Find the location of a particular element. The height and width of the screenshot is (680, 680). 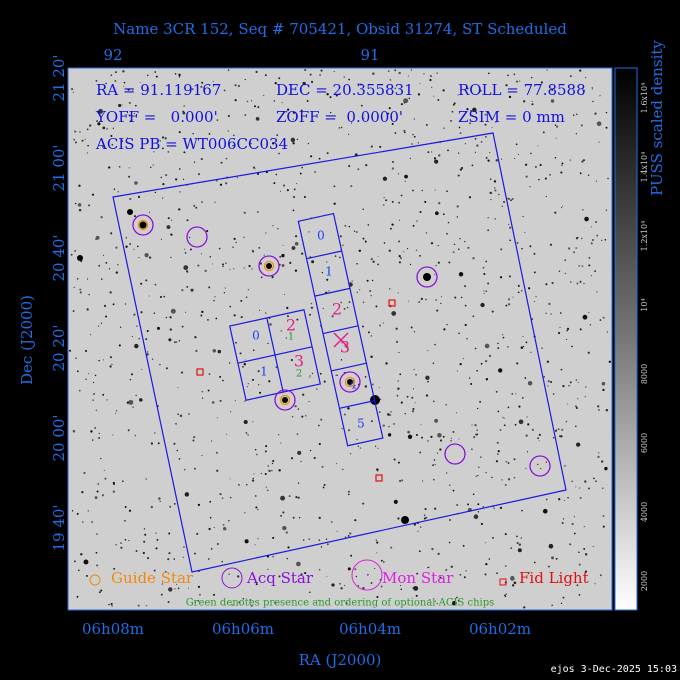

legend-label: Acq Star is located at coordinates (280, 578).